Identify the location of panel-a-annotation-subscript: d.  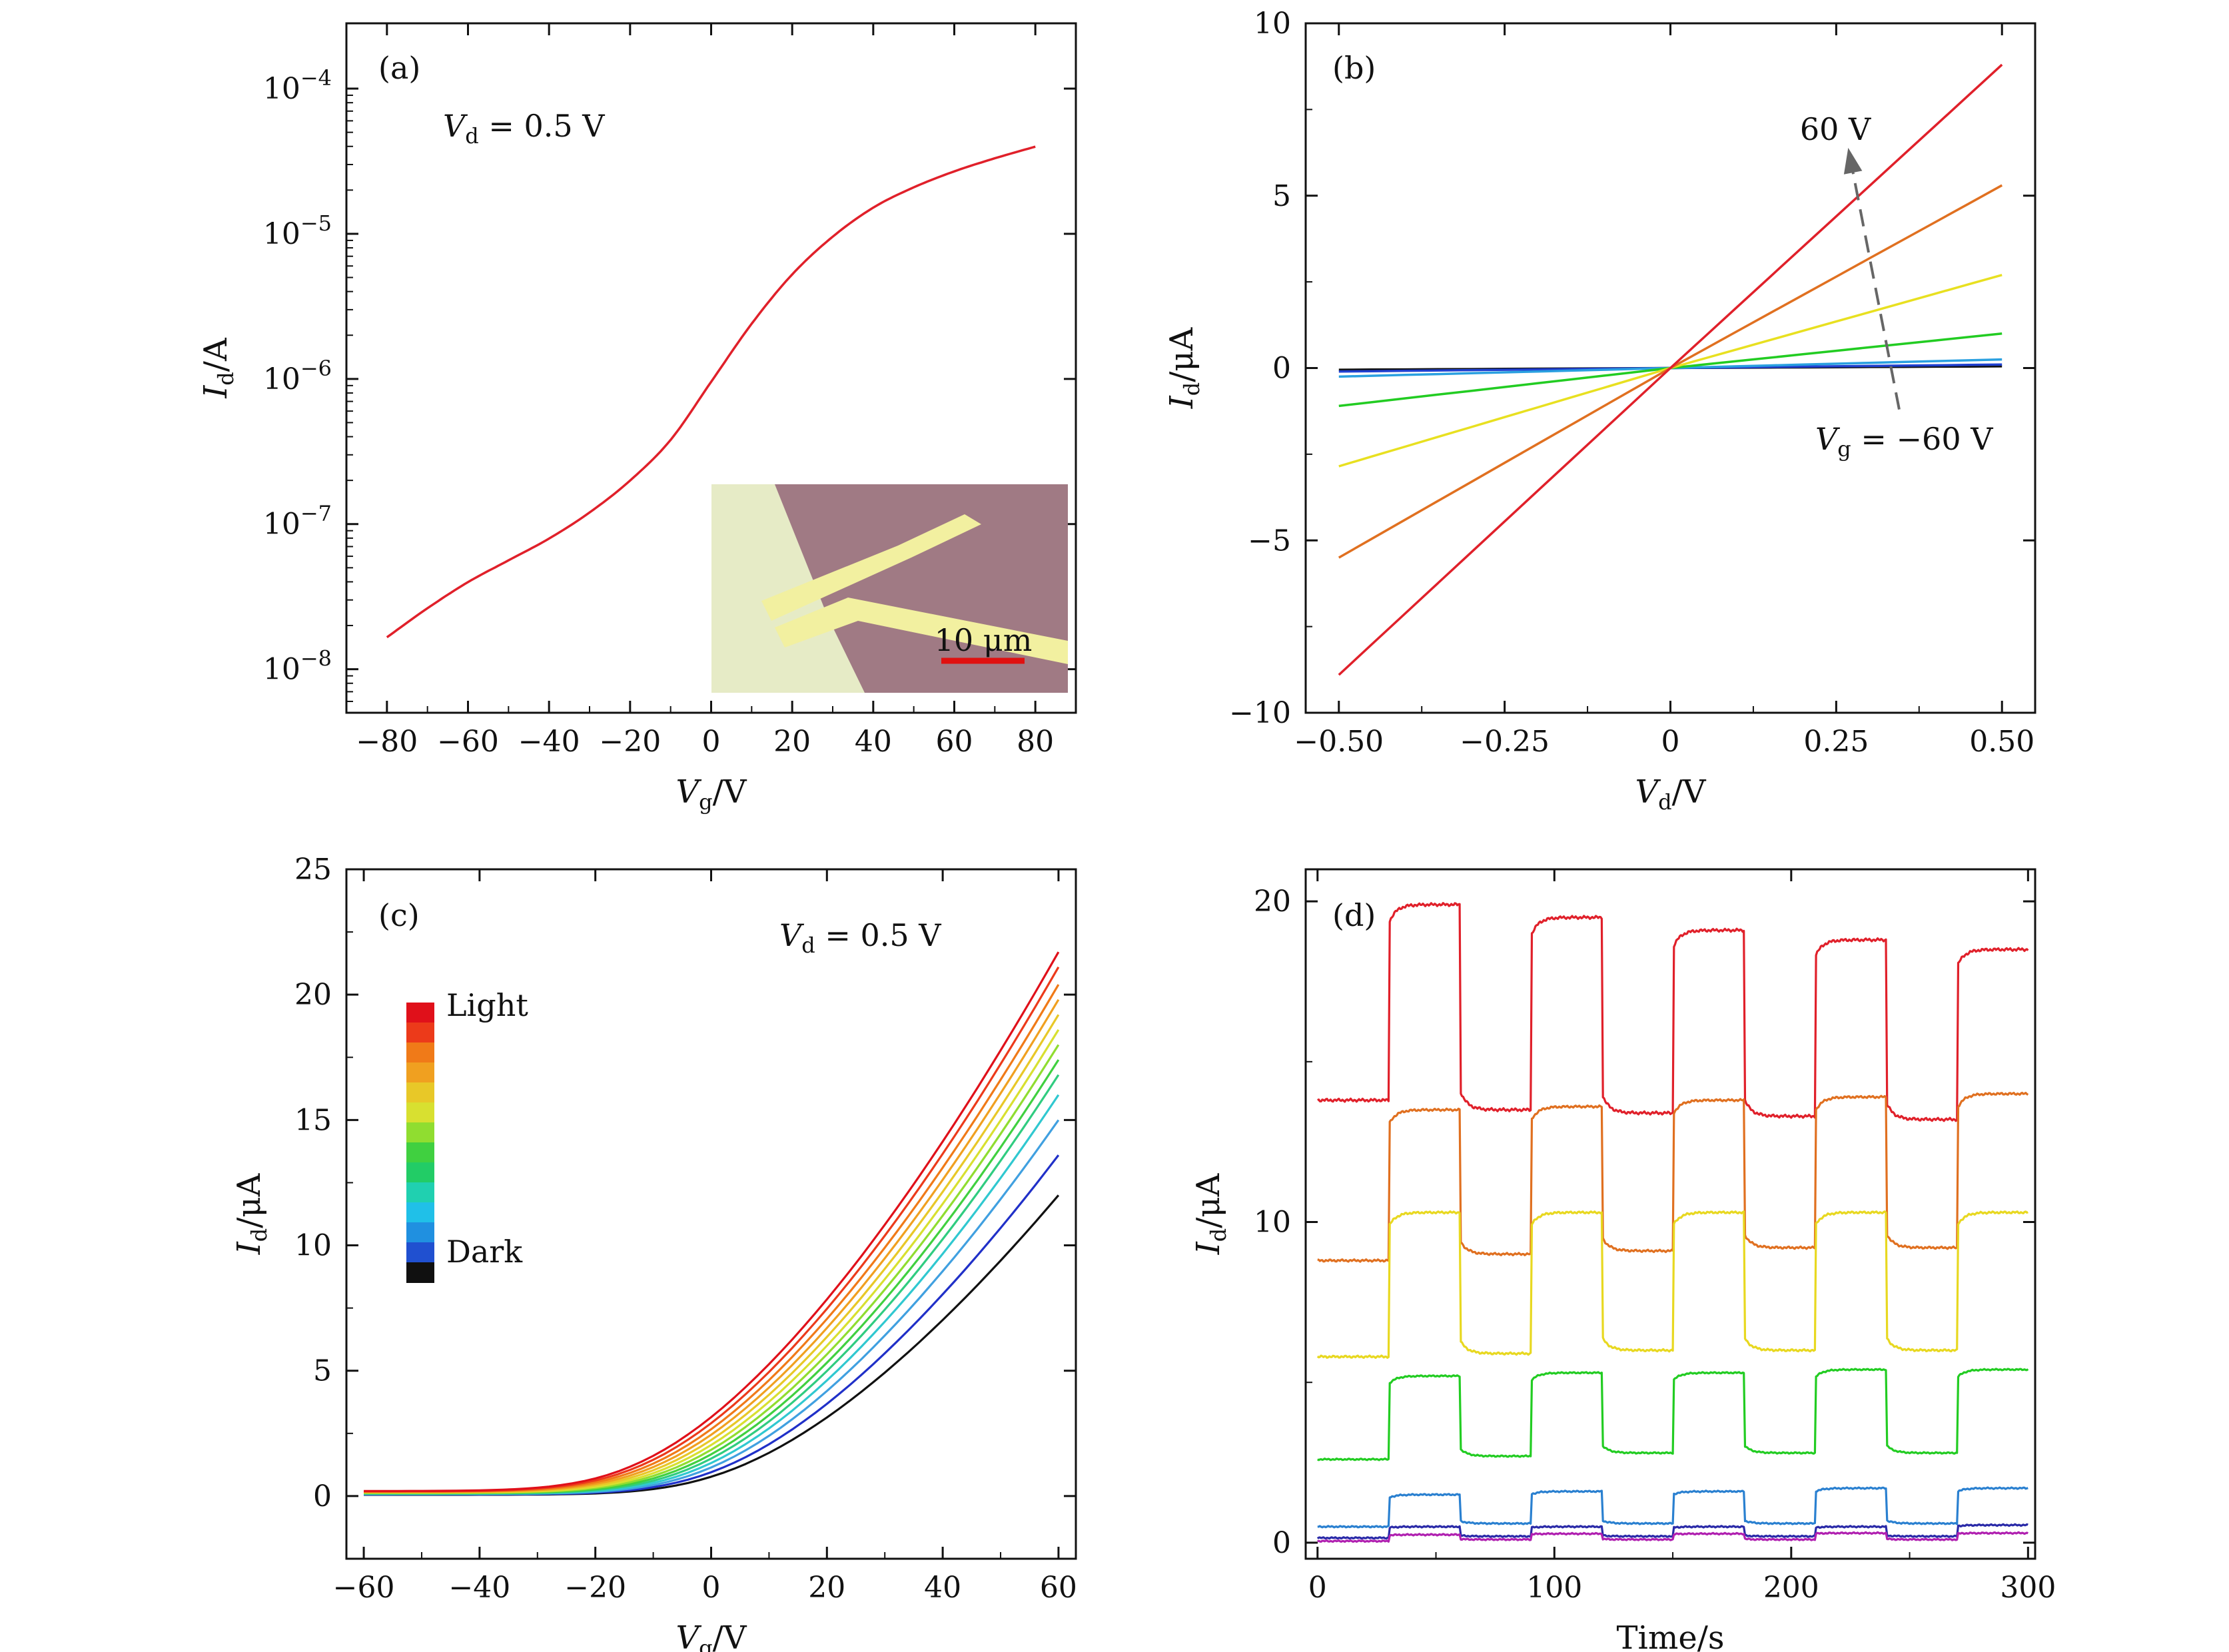
(471, 136).